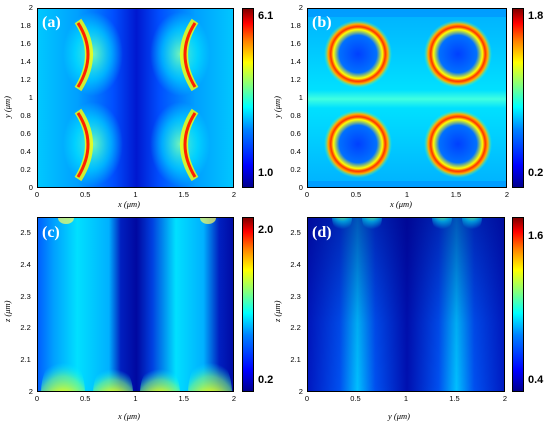  Describe the element at coordinates (25, 43) in the screenshot. I see `y-tick-a: 1.6` at that location.